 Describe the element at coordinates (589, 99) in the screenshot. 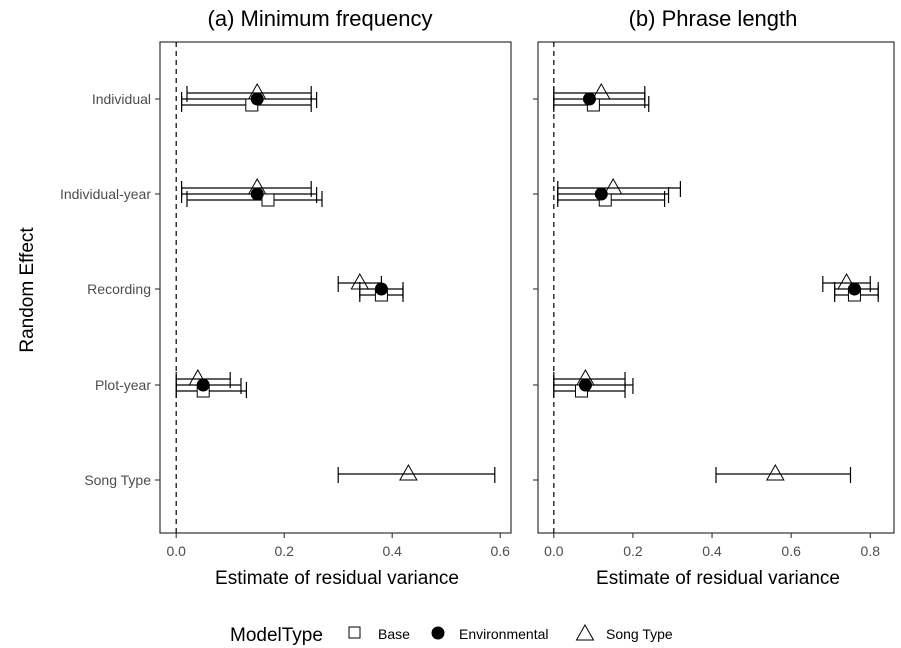

I see `panel-b-environmental-individual-point` at that location.